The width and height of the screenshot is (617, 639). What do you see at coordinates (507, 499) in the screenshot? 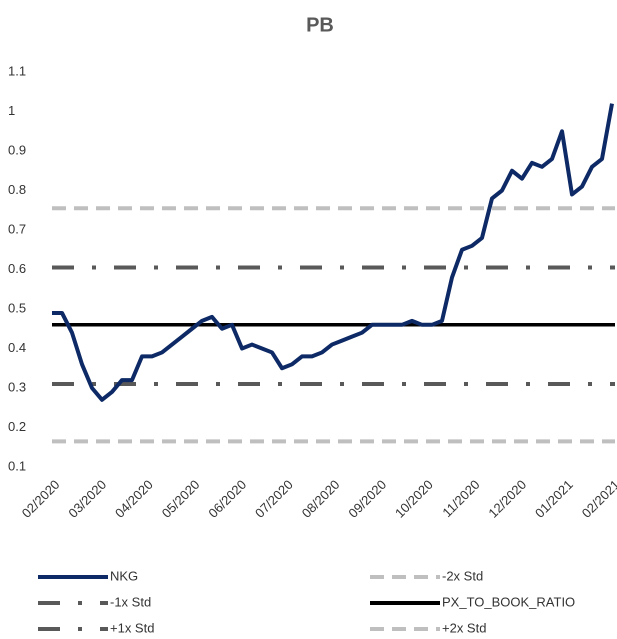
I see `x-tick-label: 12/2020` at bounding box center [507, 499].